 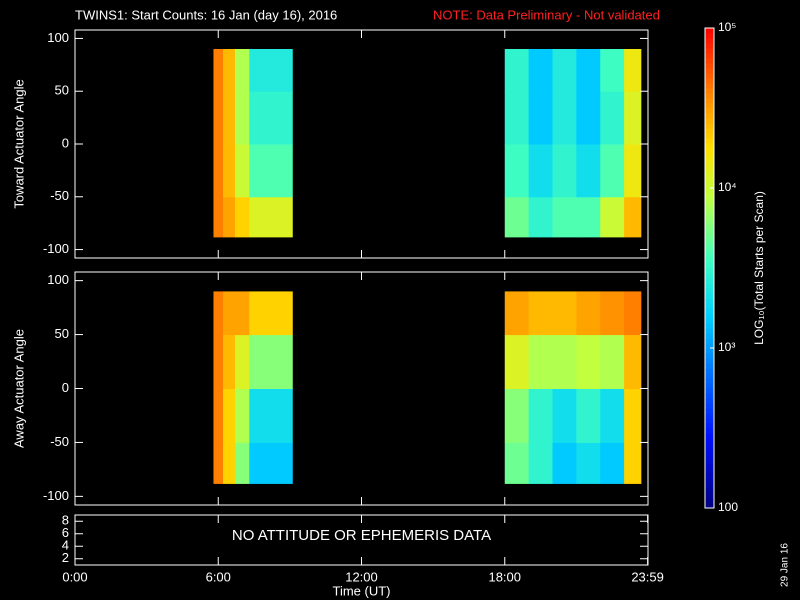 What do you see at coordinates (361, 535) in the screenshot?
I see `annotation: NO ATTITUDE OR EPHEMERIS DATA` at bounding box center [361, 535].